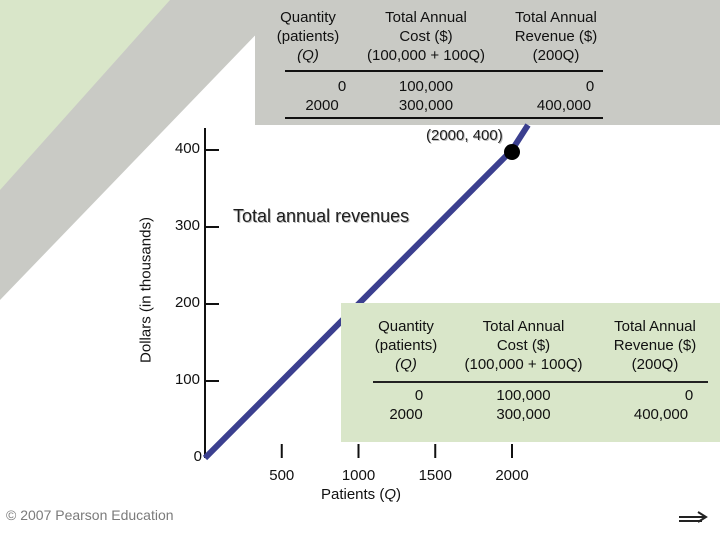 This screenshot has width=720, height=540. Describe the element at coordinates (282, 475) in the screenshot. I see `x-tick-label: 500` at that location.